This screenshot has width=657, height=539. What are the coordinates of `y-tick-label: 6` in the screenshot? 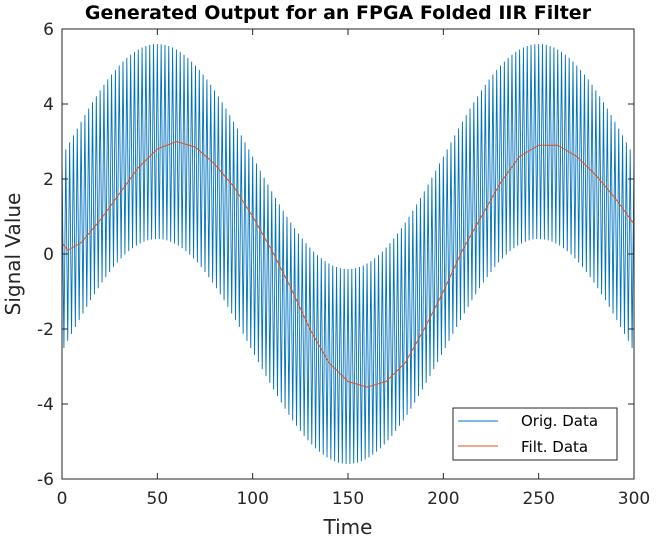 It's located at (48, 30).